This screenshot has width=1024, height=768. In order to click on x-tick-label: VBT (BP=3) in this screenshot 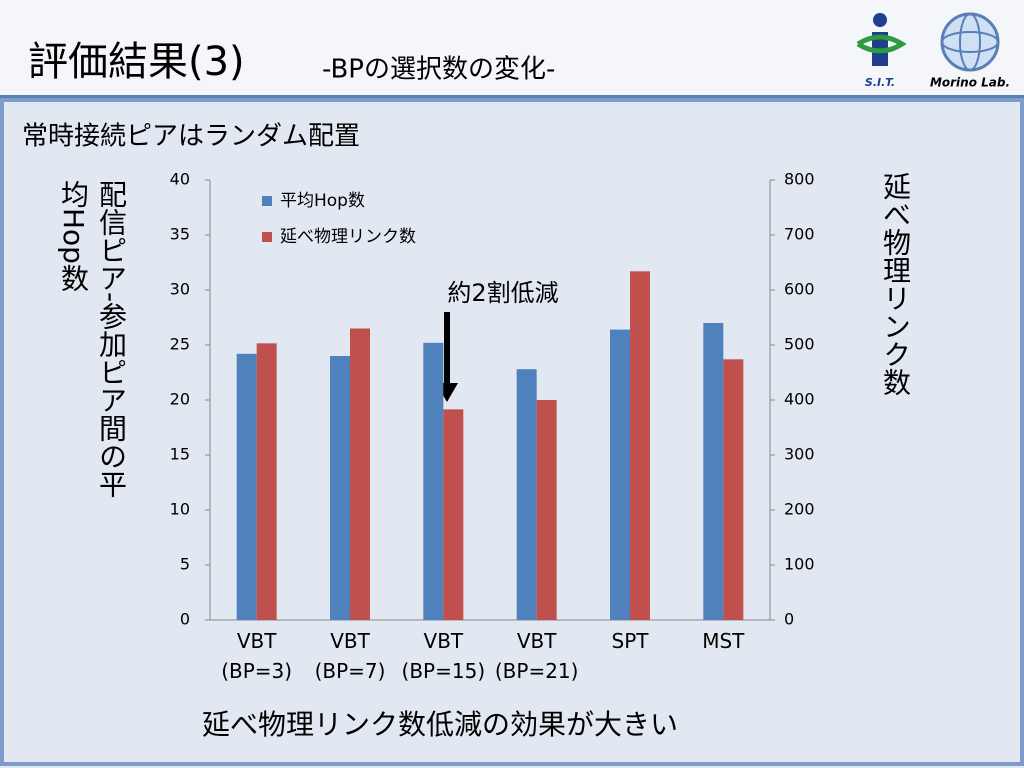, I will do `click(257, 656)`.